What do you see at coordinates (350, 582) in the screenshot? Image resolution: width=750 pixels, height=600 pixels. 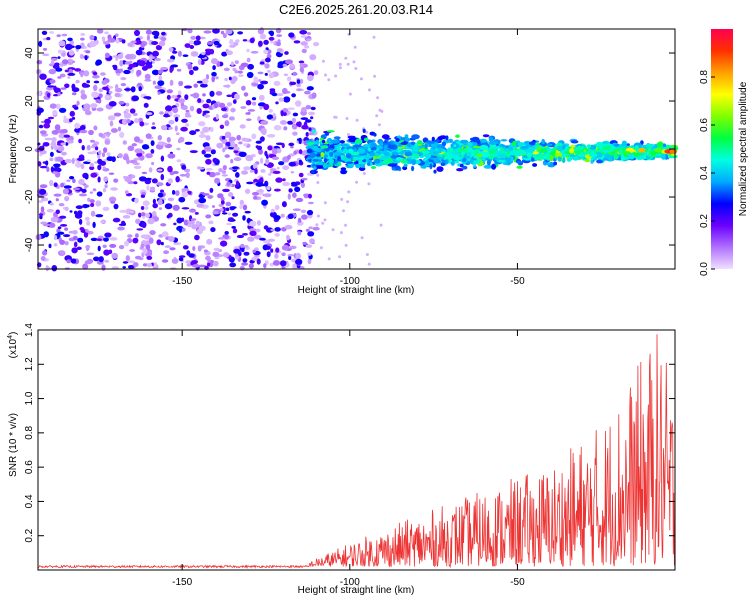 I see `x-tick-label: -100` at bounding box center [350, 582].